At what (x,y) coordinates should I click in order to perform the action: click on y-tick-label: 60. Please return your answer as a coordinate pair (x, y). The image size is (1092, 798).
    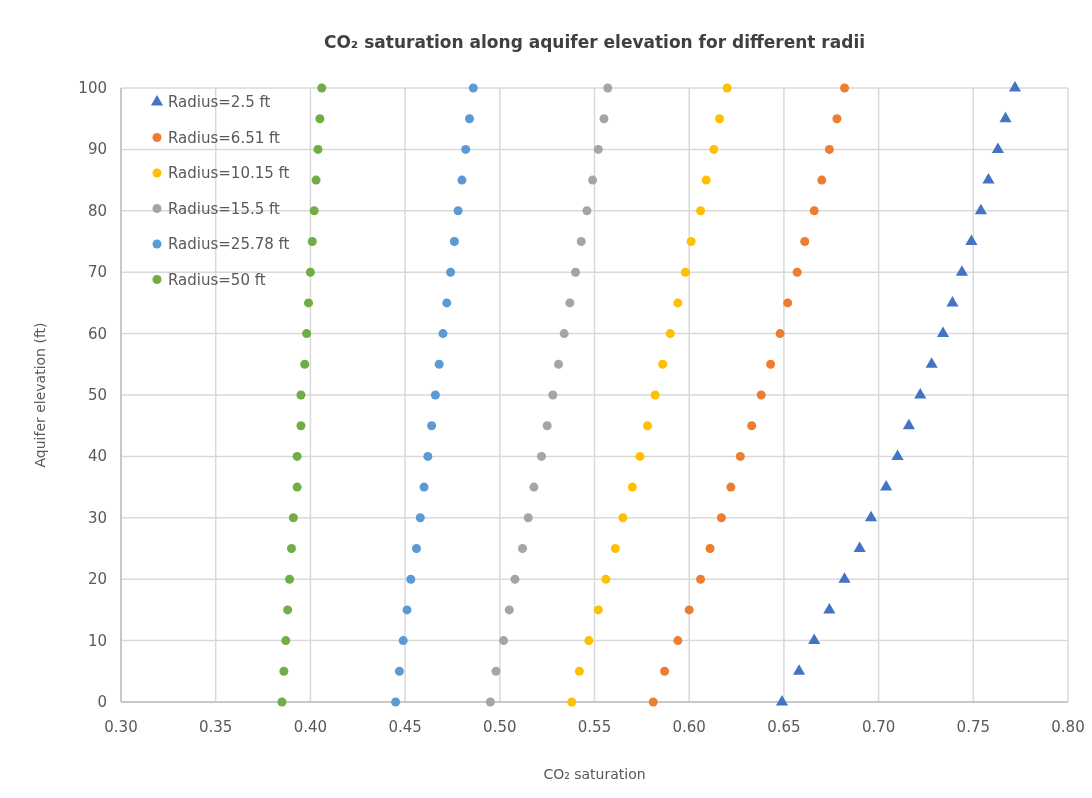
    Looking at the image, I should click on (97, 333).